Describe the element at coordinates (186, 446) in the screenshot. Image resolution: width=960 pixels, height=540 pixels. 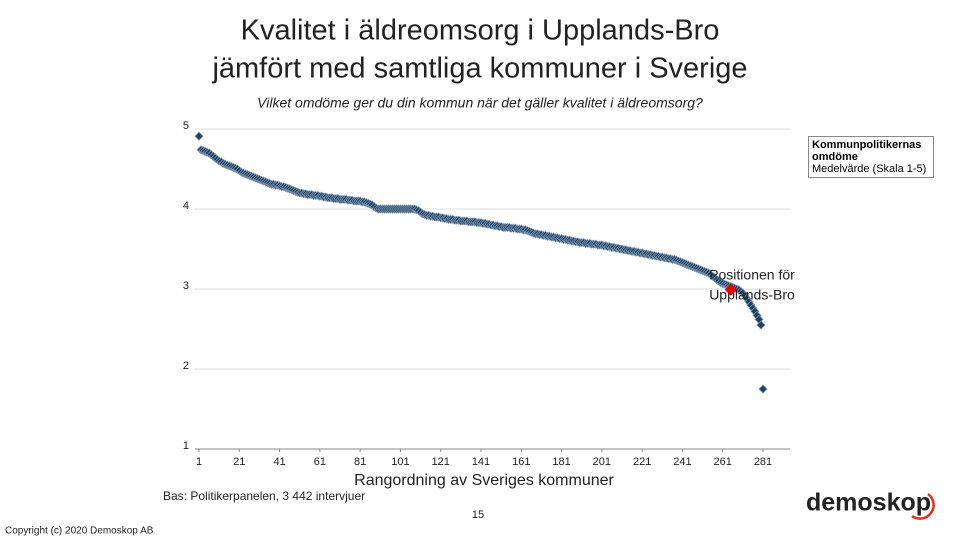
I see `y-tick-label: 1` at that location.